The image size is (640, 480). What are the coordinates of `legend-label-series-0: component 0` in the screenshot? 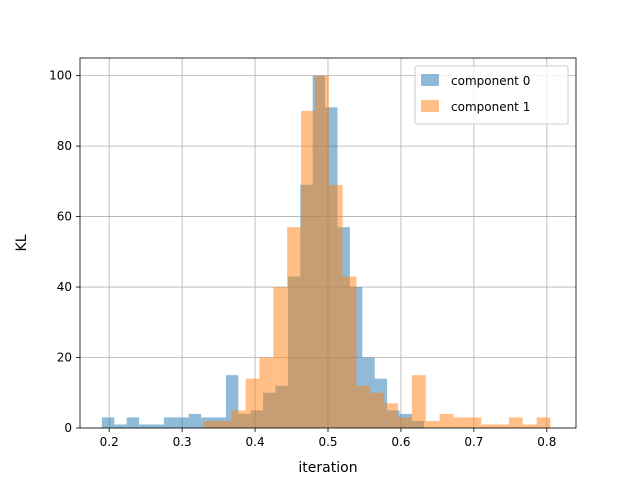 It's located at (490, 81).